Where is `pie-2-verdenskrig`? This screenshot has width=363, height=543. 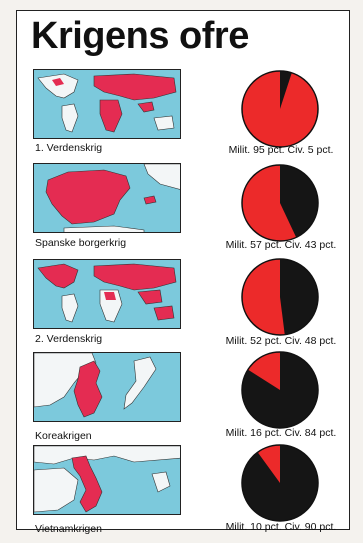 pie-2-verdenskrig is located at coordinates (280, 297).